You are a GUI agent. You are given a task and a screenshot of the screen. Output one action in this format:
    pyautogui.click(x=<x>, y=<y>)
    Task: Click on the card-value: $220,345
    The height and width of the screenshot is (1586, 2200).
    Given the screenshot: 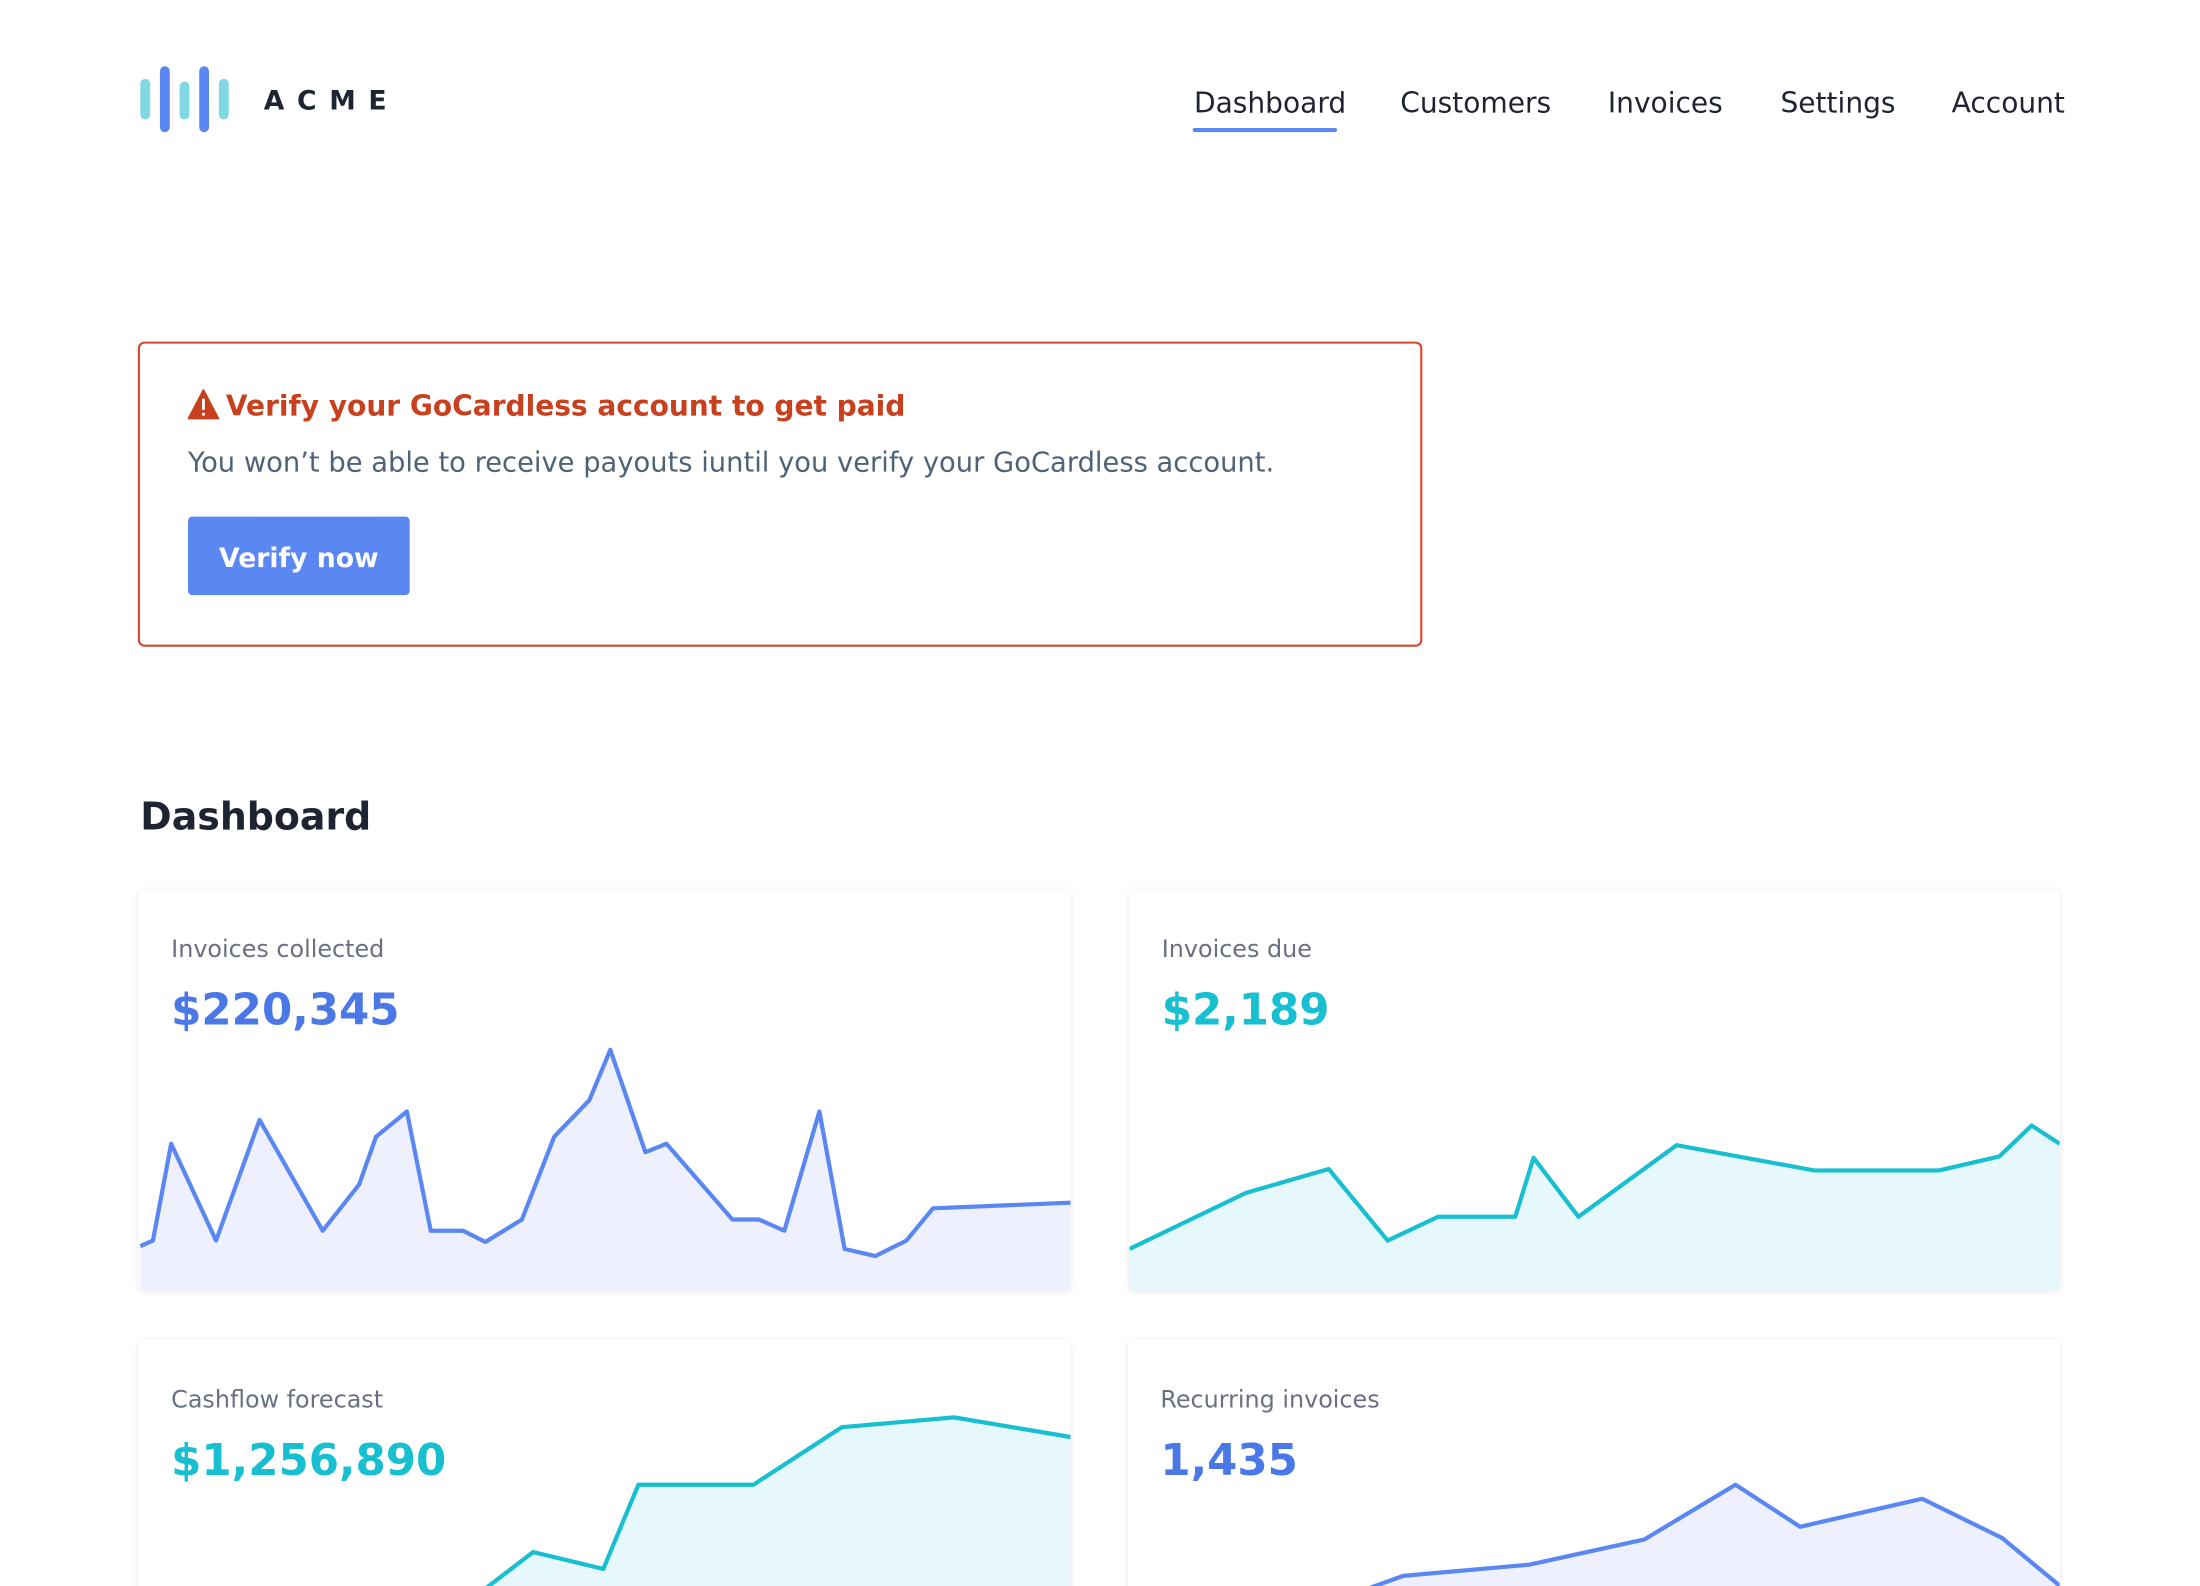 What is the action you would take?
    pyautogui.click(x=285, y=1011)
    